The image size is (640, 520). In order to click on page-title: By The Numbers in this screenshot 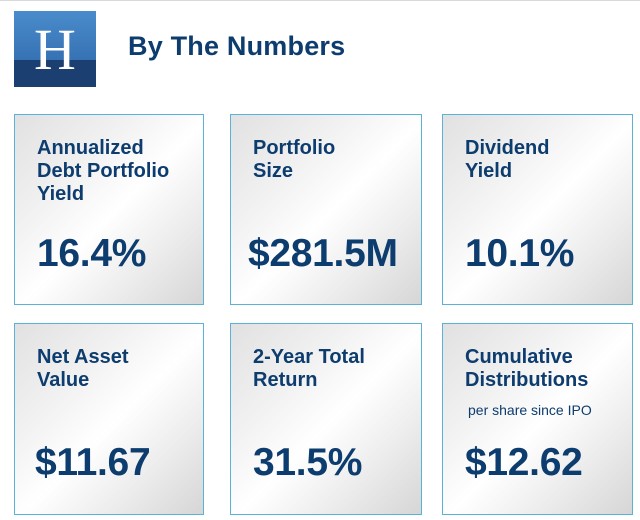, I will do `click(237, 46)`.